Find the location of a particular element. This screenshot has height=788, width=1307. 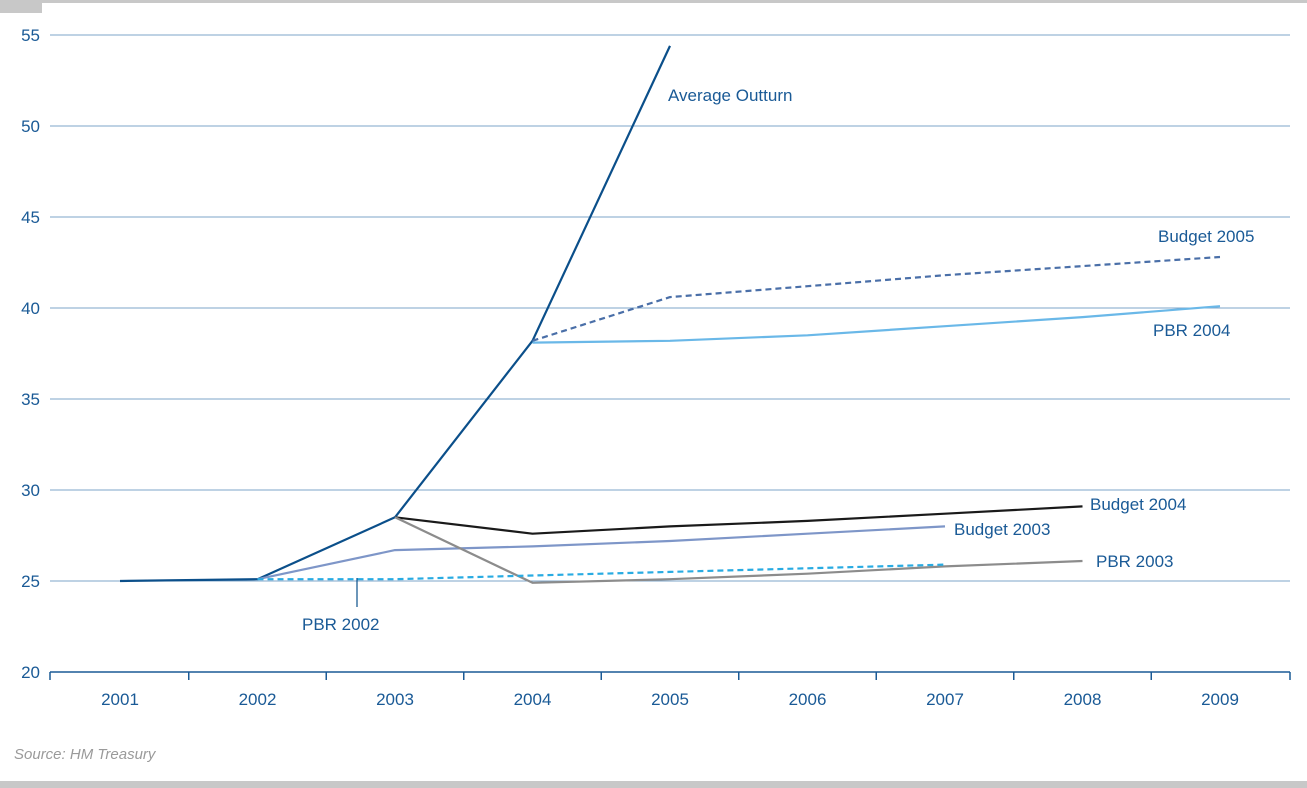

y-tick-label: 35 is located at coordinates (30, 399).